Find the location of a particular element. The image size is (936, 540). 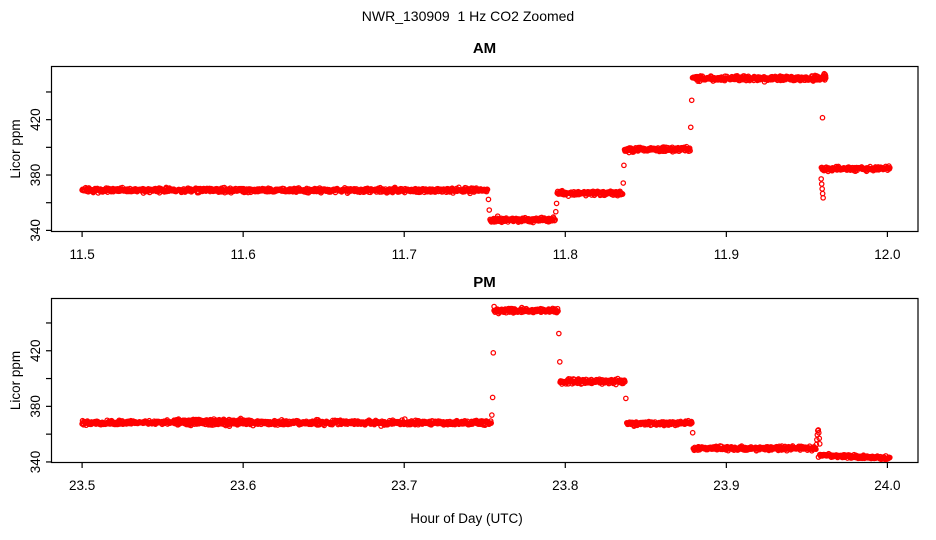

x-tick-label: 11.8 is located at coordinates (565, 254).